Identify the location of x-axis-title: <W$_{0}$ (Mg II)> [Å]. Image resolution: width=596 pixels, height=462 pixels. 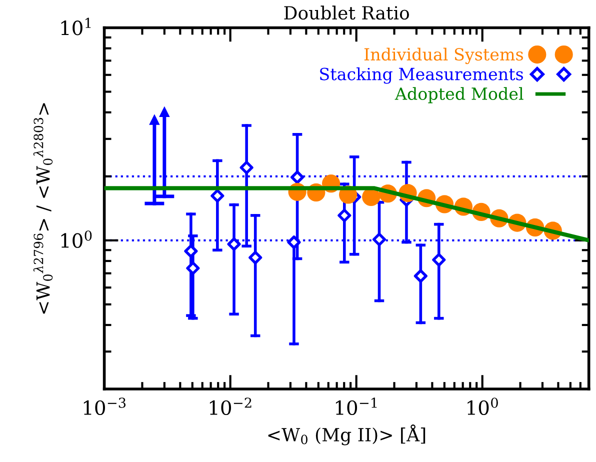
(347, 435).